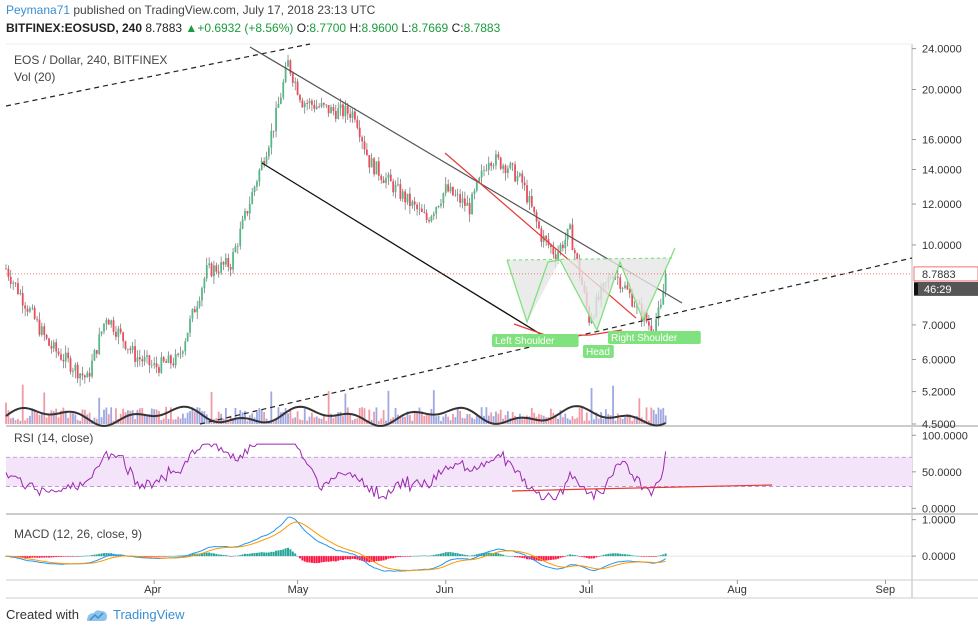 Image resolution: width=978 pixels, height=634 pixels. What do you see at coordinates (939, 557) in the screenshot?
I see `macd-tick-label: 0.0000` at bounding box center [939, 557].